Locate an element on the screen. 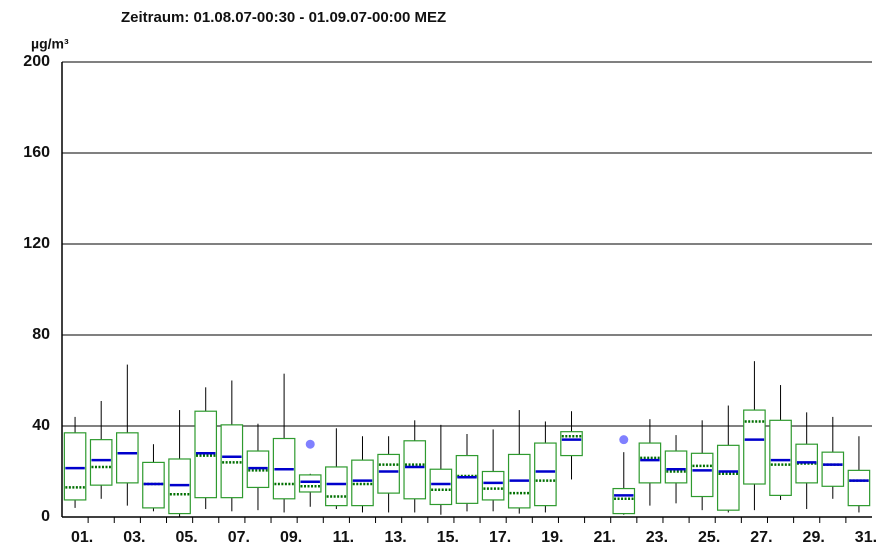  x-tick-label: 15. is located at coordinates (448, 537).